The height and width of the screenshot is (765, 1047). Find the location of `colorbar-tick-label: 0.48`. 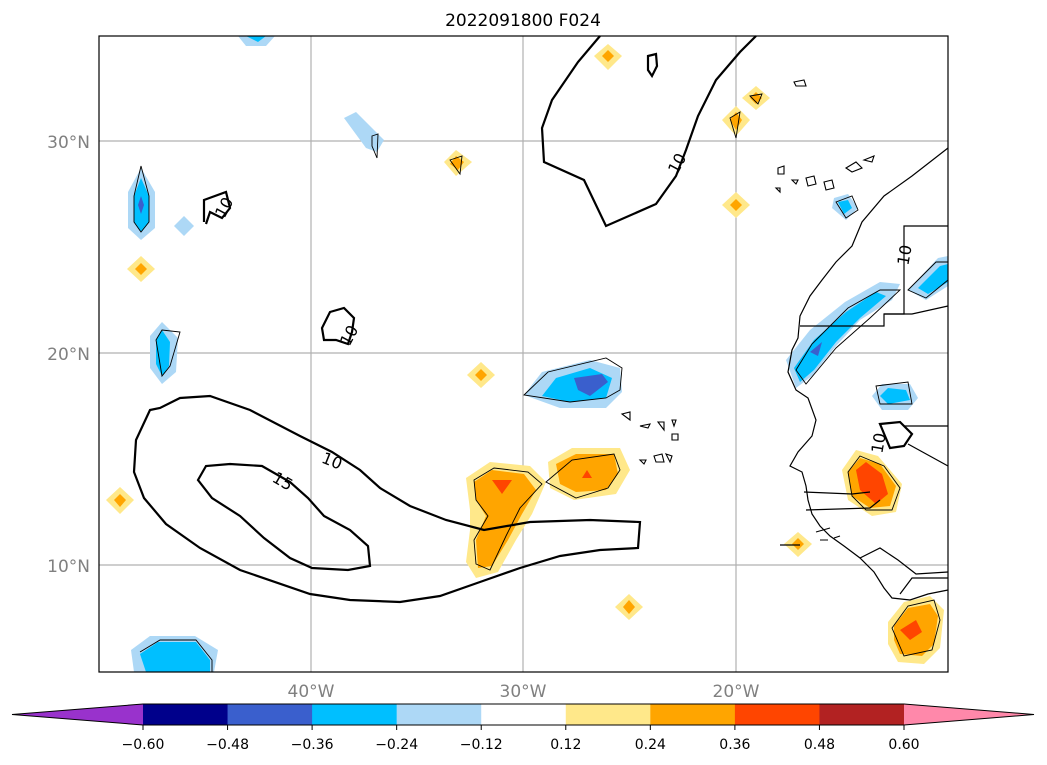

colorbar-tick-label: 0.48 is located at coordinates (819, 745).